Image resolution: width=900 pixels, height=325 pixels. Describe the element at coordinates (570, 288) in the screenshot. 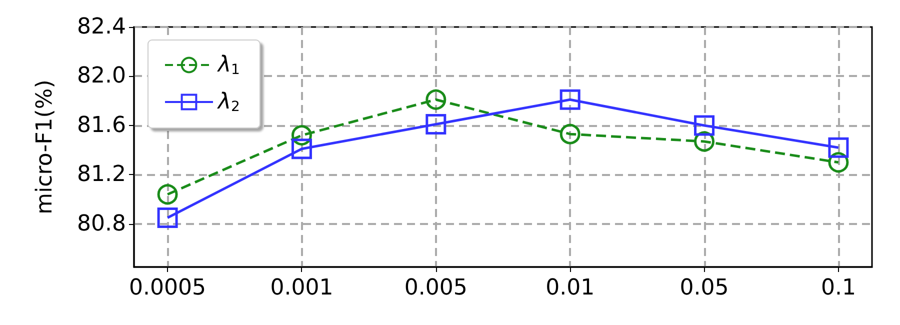

I see `x-tick-label: 0.01` at that location.